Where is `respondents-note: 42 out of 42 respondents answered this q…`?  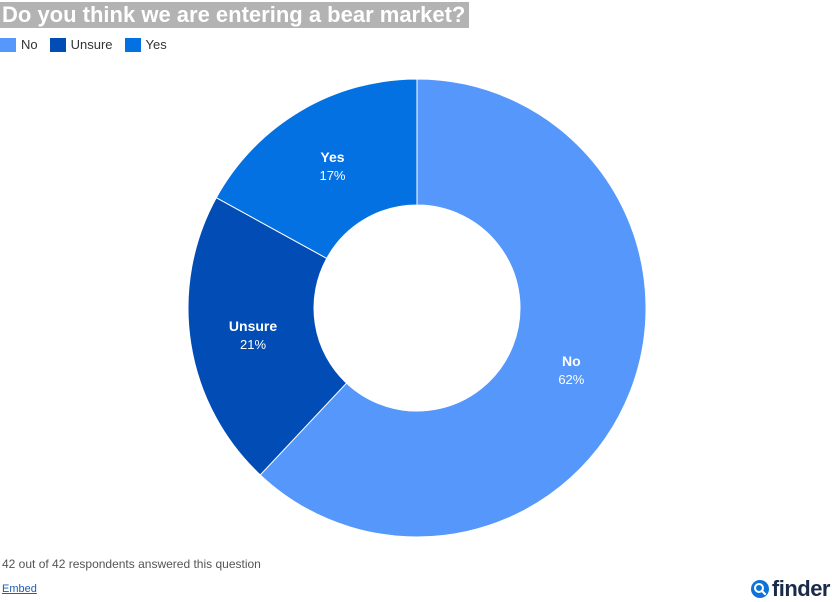
respondents-note: 42 out of 42 respondents answered this q… is located at coordinates (131, 564).